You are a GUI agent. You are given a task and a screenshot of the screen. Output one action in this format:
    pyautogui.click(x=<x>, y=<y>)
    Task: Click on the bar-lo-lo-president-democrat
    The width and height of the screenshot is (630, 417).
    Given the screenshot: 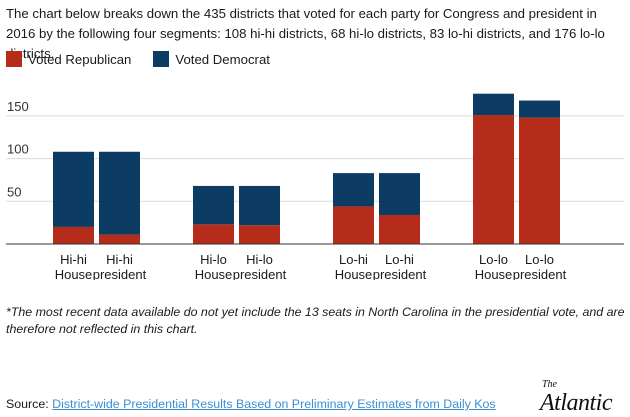 What is the action you would take?
    pyautogui.click(x=539, y=109)
    